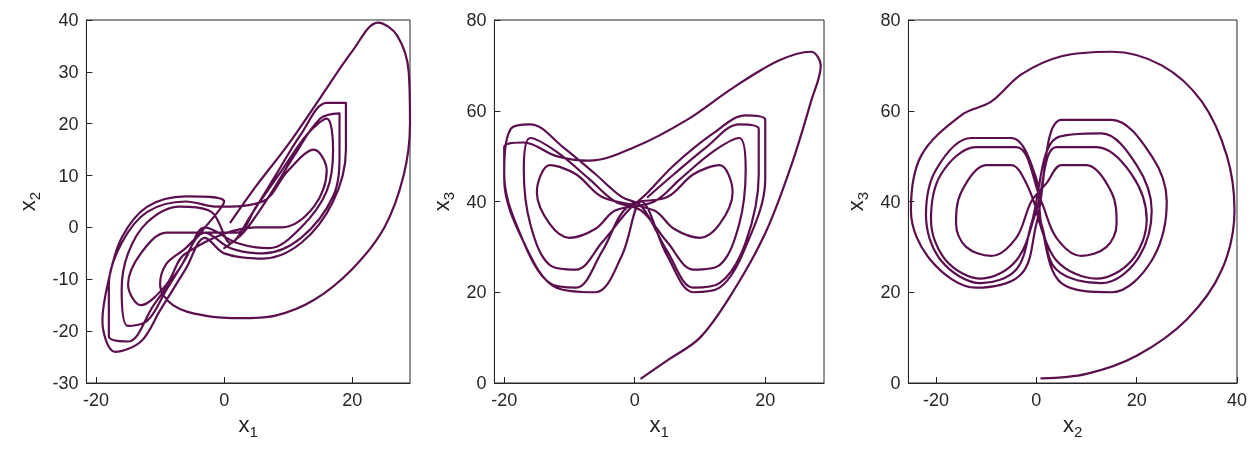 Image resolution: width=1258 pixels, height=461 pixels. I want to click on y-axis-title: x2, so click(28, 201).